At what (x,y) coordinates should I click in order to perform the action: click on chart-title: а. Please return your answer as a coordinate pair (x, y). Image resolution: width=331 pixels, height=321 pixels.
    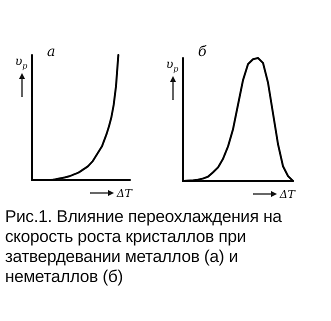
    Looking at the image, I should click on (51, 52).